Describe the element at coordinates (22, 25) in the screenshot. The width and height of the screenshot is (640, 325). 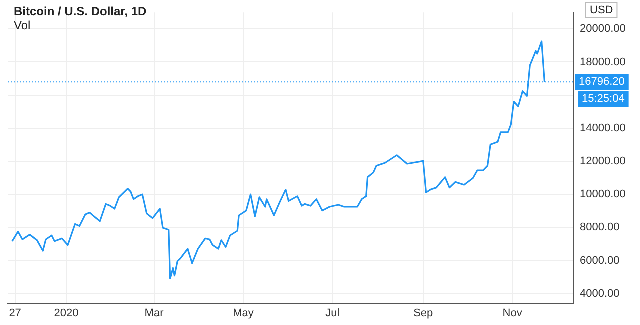
I see `annotation: Vol` at that location.